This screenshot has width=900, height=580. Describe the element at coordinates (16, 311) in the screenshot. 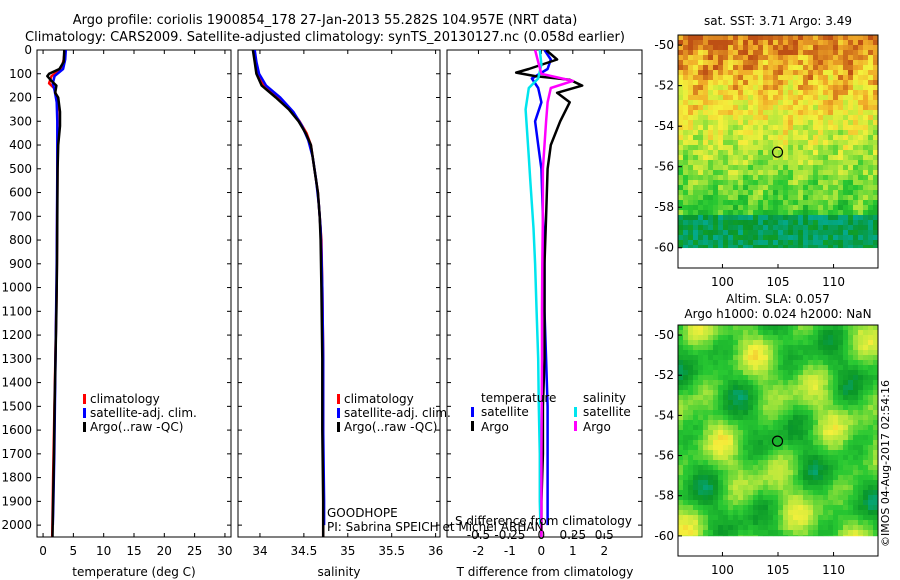

I see `pressure-tick-label: 1100` at that location.